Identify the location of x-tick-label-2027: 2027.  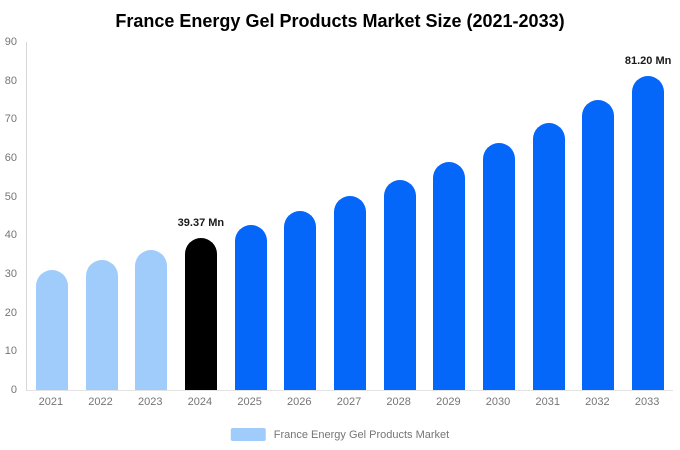
(349, 402).